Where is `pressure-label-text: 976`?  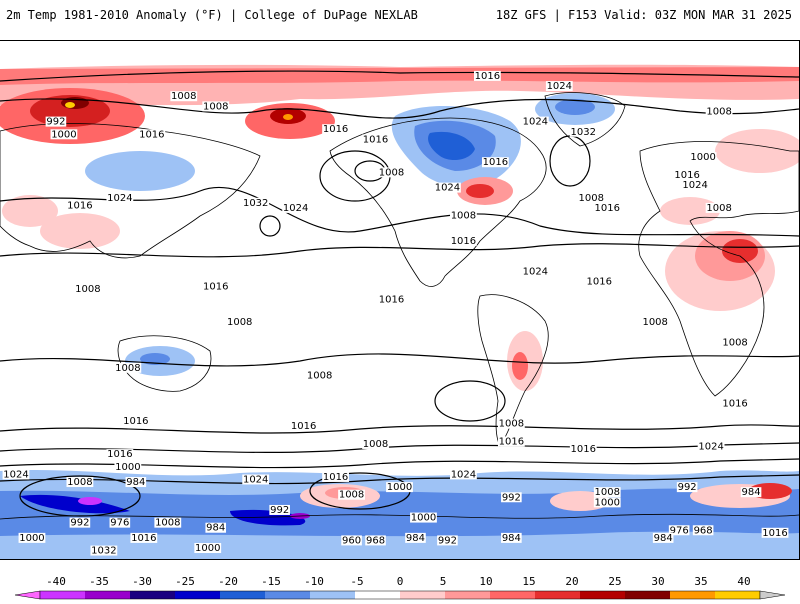 pressure-label-text: 976 is located at coordinates (119, 523).